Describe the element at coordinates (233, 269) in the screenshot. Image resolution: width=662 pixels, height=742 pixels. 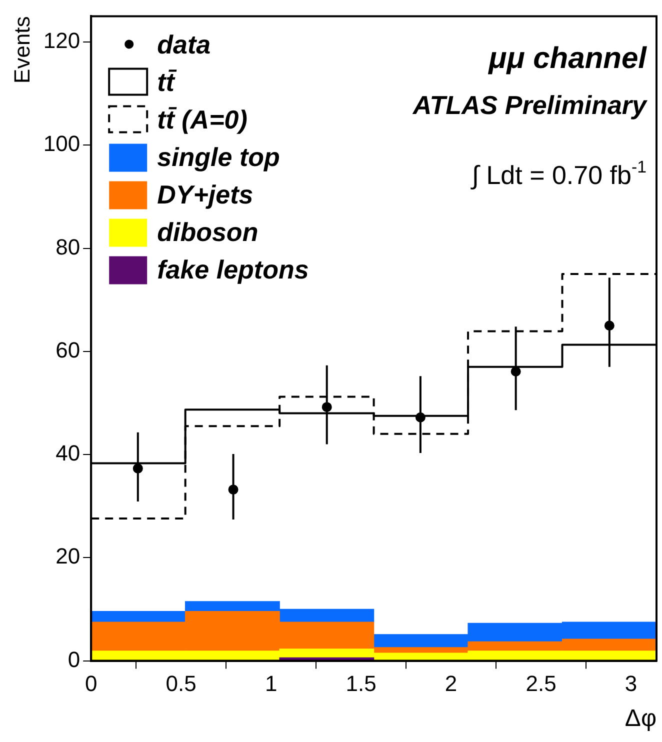
I see `legend-label: fake leptons` at that location.